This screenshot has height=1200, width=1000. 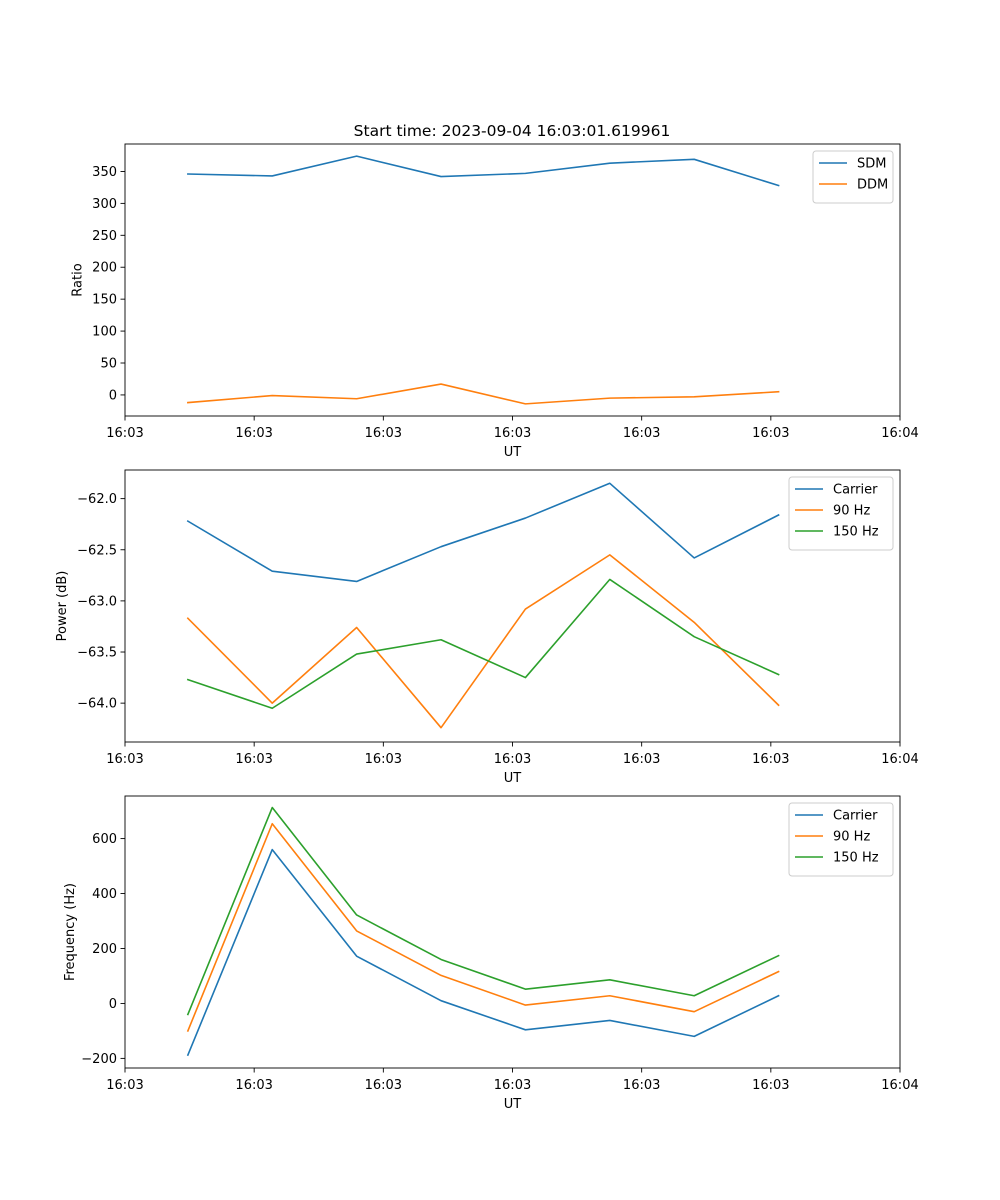 I want to click on y-tick-label: 150, so click(x=104, y=300).